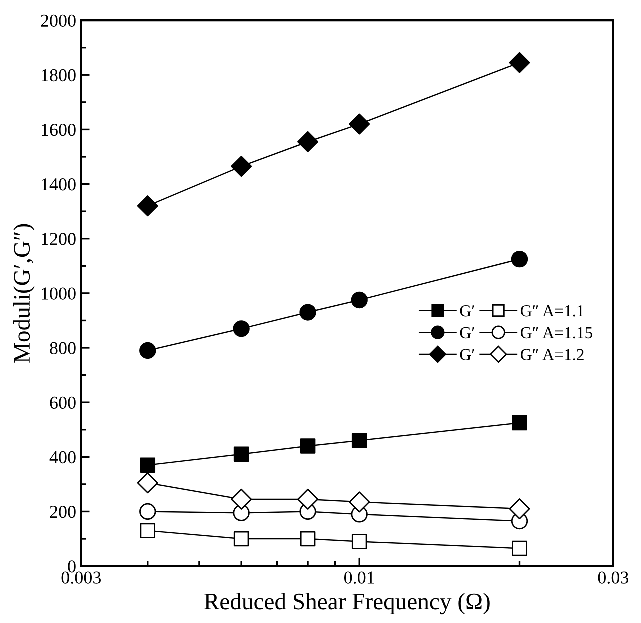 The width and height of the screenshot is (641, 623). What do you see at coordinates (359, 578) in the screenshot?
I see `x-tick-label: 0.01` at bounding box center [359, 578].